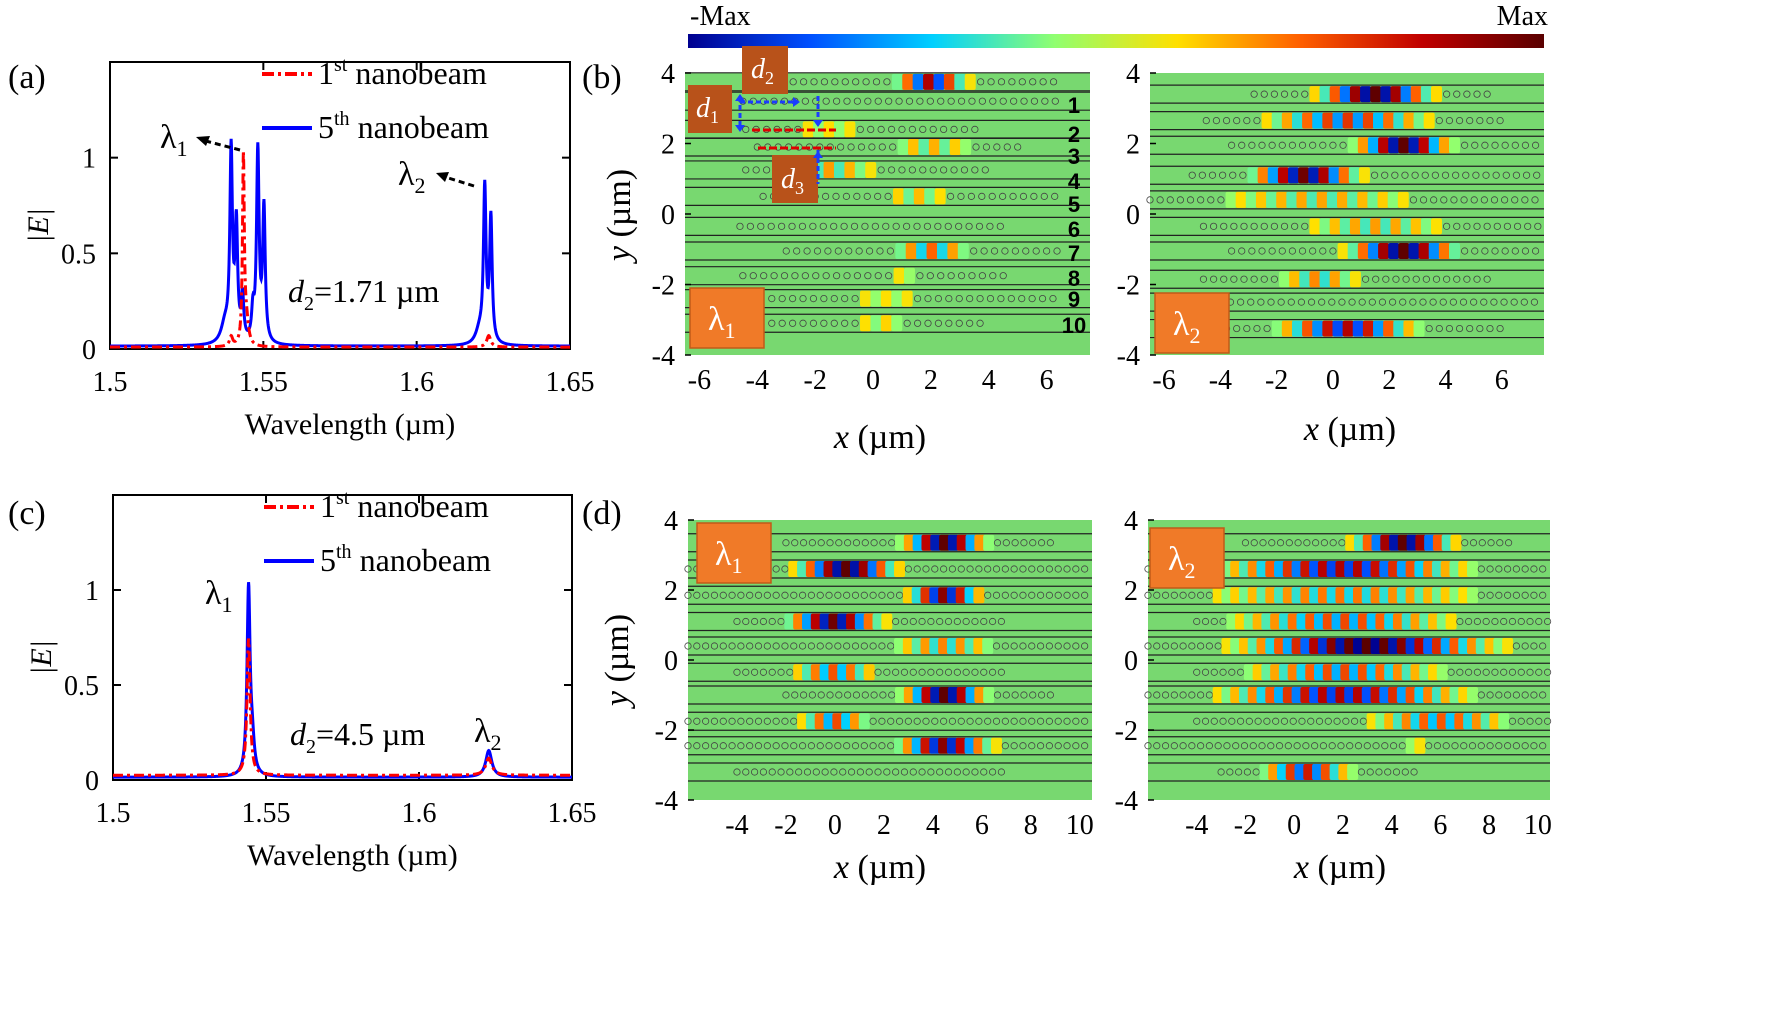 The height and width of the screenshot is (1018, 1770). I want to click on series-1st-nanobeam, so click(342, 707).